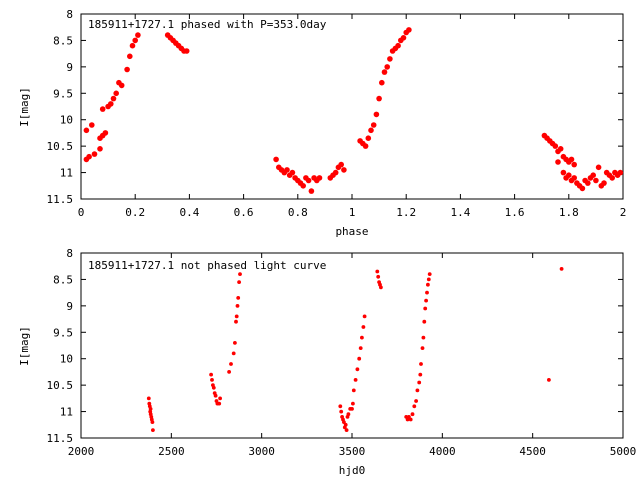  I want to click on x-tick-label: 2500, so click(171, 451).